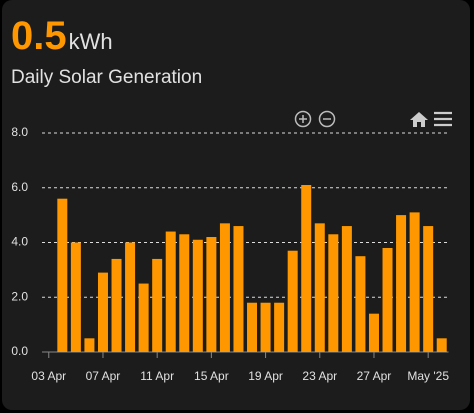 Image resolution: width=474 pixels, height=413 pixels. What do you see at coordinates (327, 119) in the screenshot?
I see `zoom-out` at bounding box center [327, 119].